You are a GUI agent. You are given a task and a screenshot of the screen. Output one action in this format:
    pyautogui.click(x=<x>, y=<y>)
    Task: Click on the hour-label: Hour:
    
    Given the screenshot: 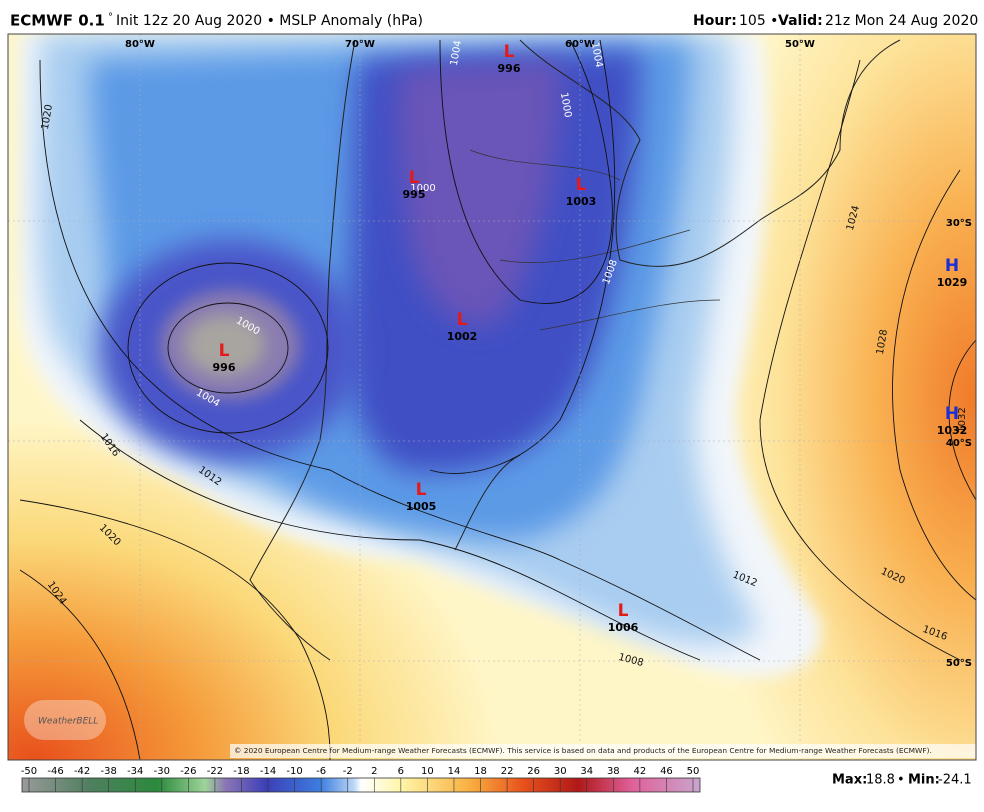 What is the action you would take?
    pyautogui.click(x=715, y=21)
    